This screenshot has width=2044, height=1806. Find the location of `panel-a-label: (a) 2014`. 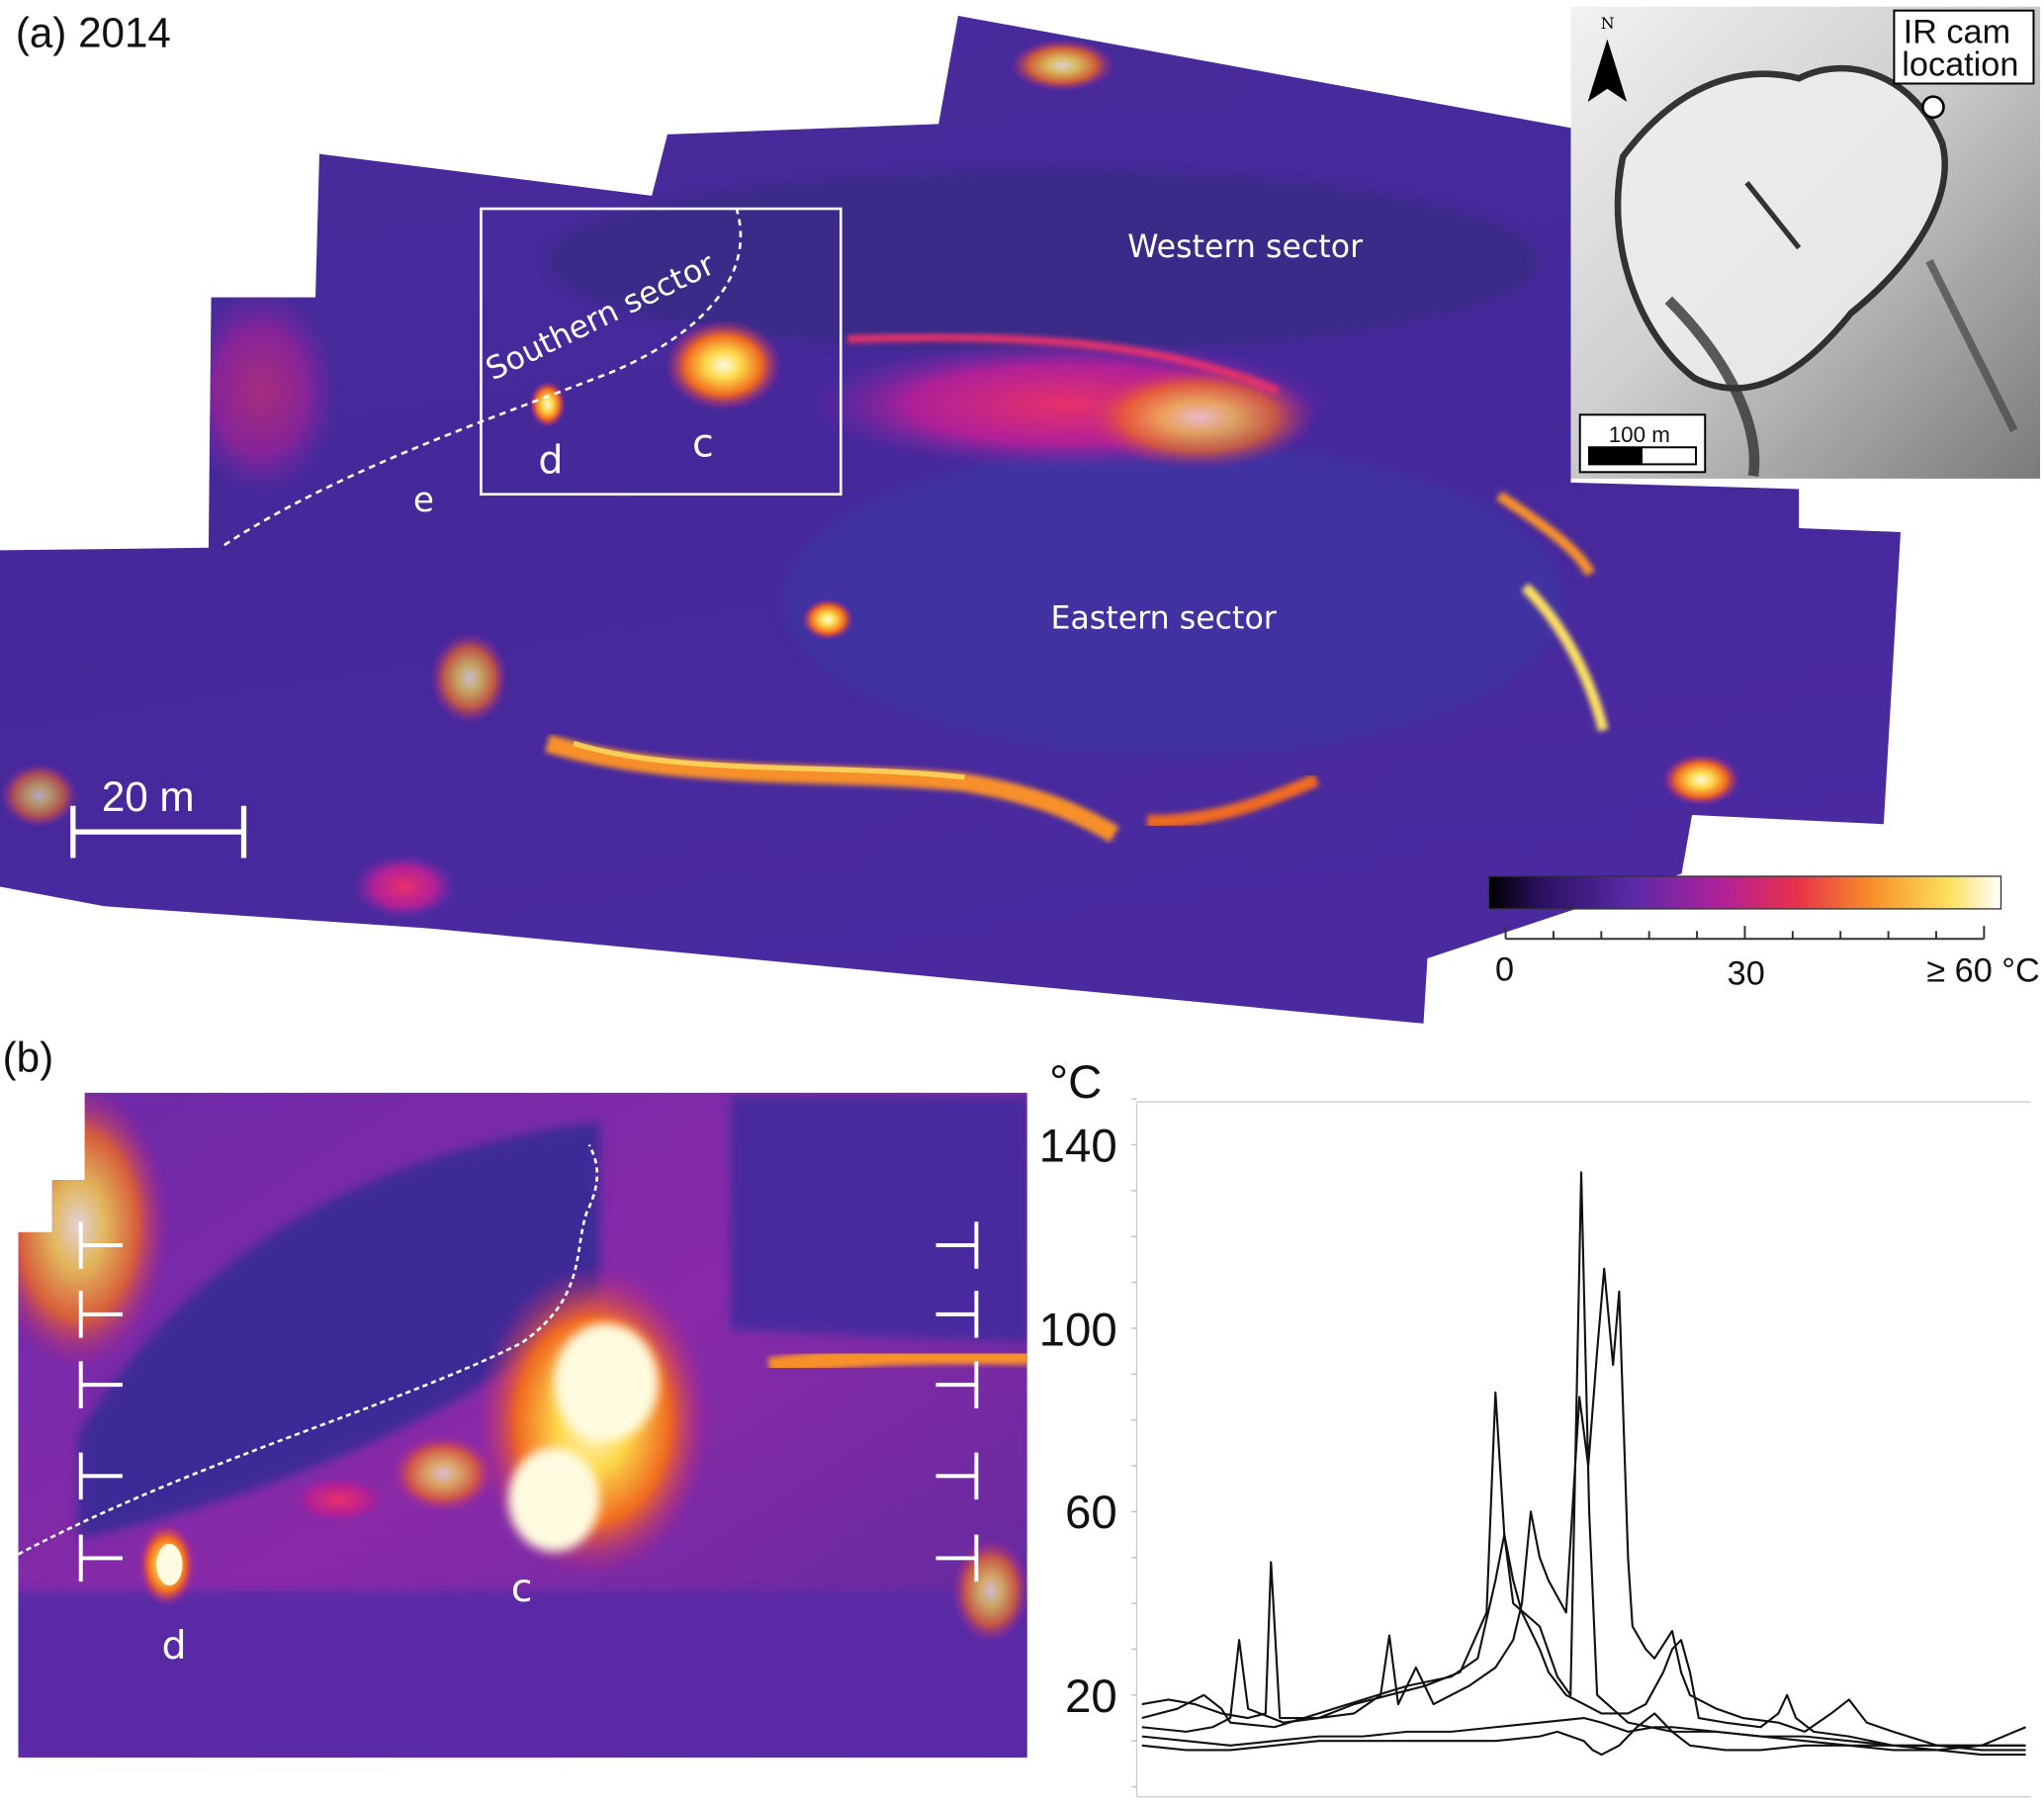

panel-a-label: (a) 2014 is located at coordinates (93, 33).